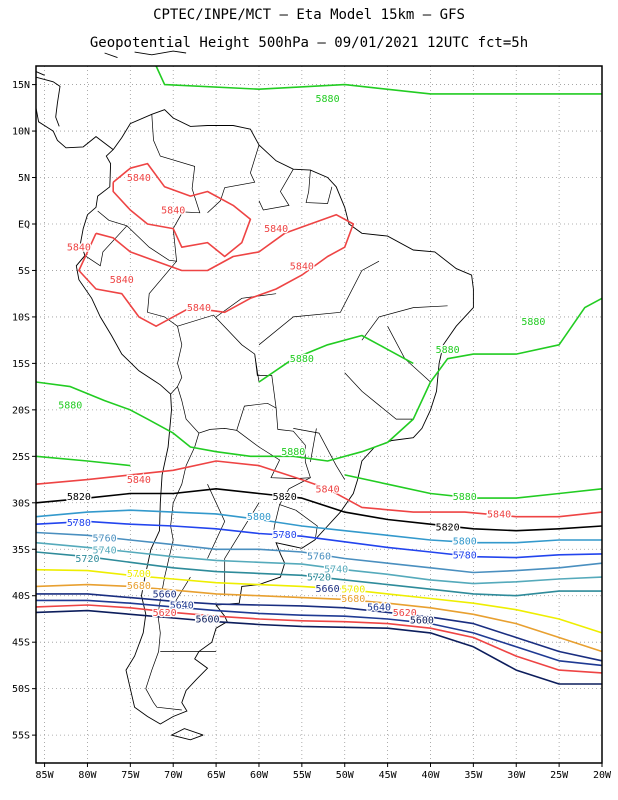 The height and width of the screenshot is (800, 618). Describe the element at coordinates (21, 457) in the screenshot. I see `lat-tick-label: 25S` at that location.